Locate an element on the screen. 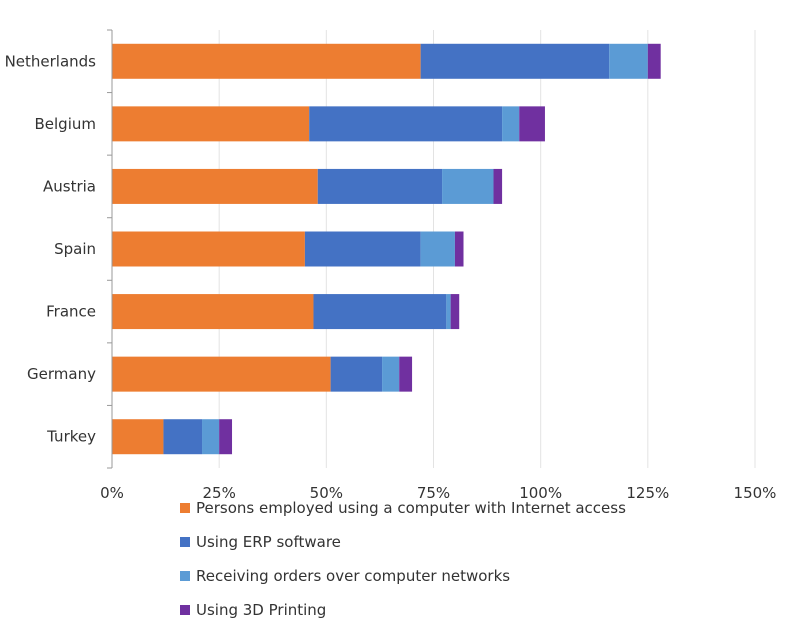 The height and width of the screenshot is (643, 800). legend-item: Receiving orders over computer networks is located at coordinates (345, 576).